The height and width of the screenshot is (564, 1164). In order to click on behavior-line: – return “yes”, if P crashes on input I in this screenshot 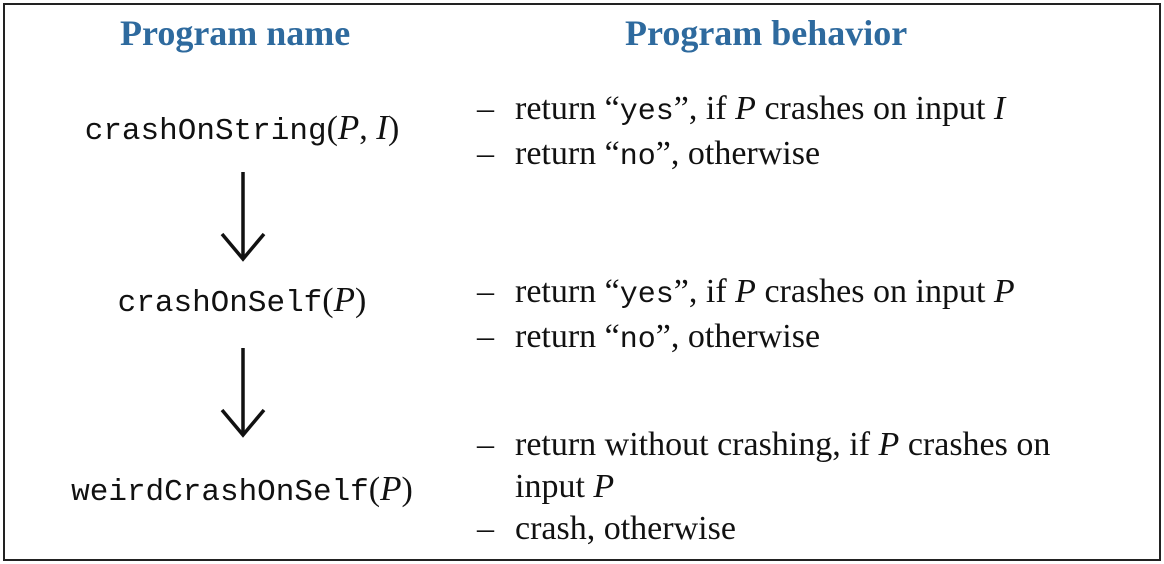, I will do `click(741, 109)`.